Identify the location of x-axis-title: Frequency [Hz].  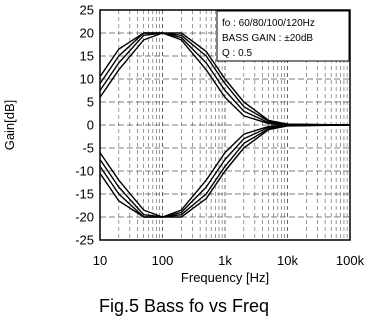
(225, 277).